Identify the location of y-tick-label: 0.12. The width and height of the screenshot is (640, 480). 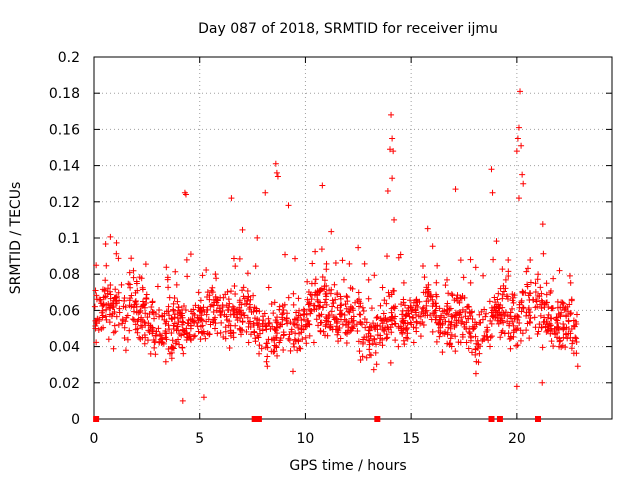
(64, 203).